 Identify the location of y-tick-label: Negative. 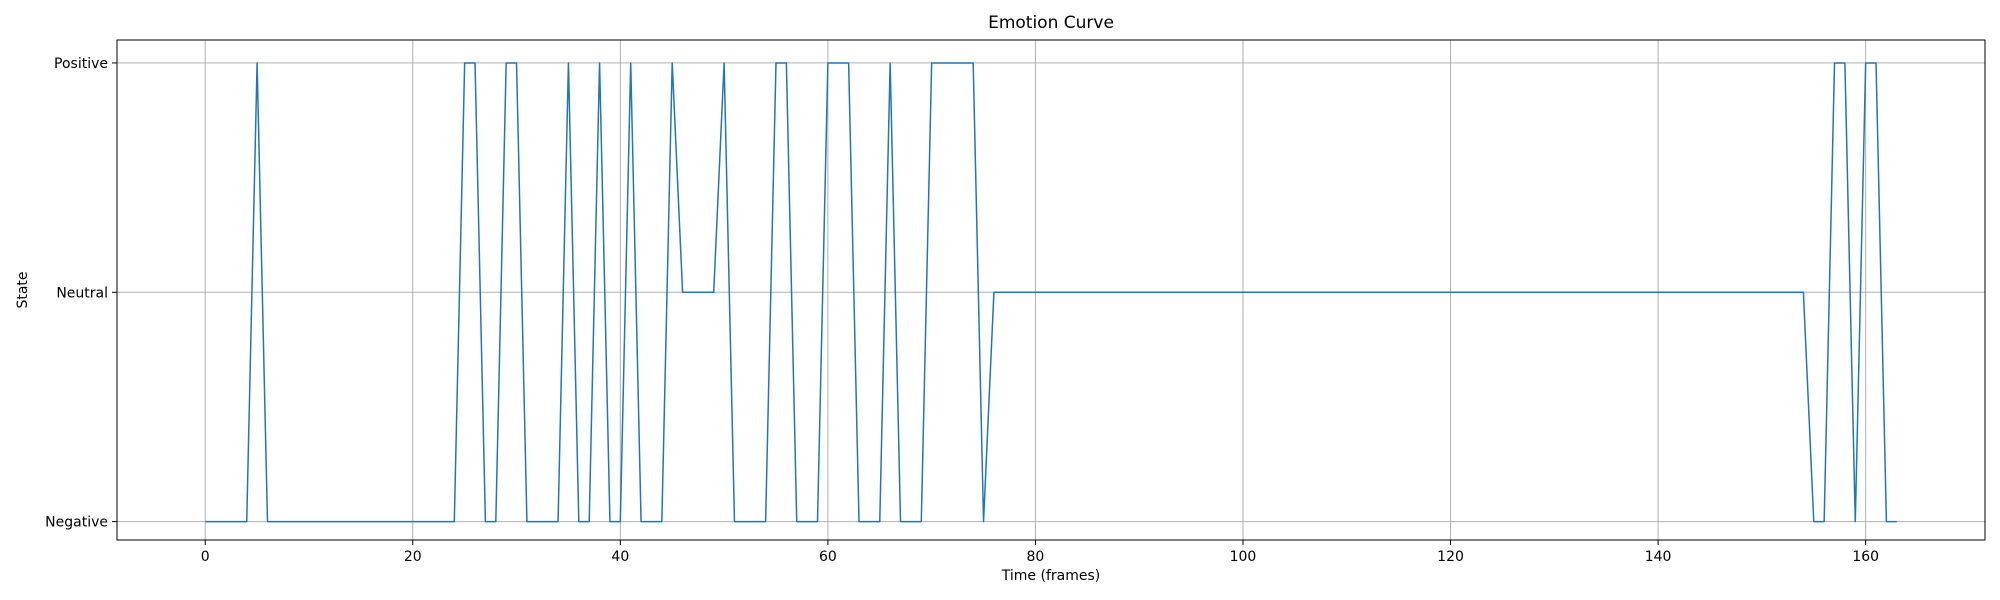
(76, 523).